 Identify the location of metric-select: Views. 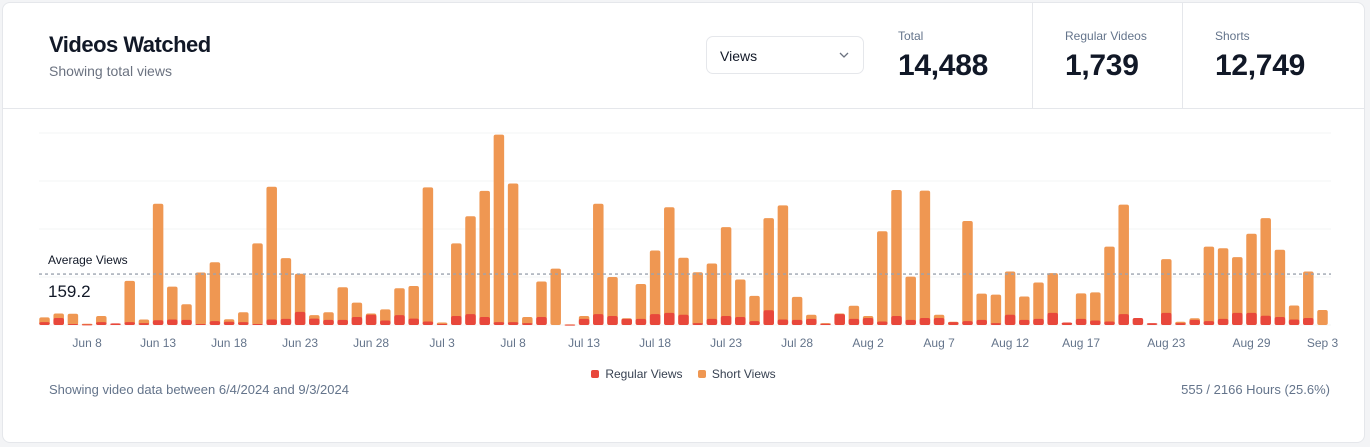
(785, 55).